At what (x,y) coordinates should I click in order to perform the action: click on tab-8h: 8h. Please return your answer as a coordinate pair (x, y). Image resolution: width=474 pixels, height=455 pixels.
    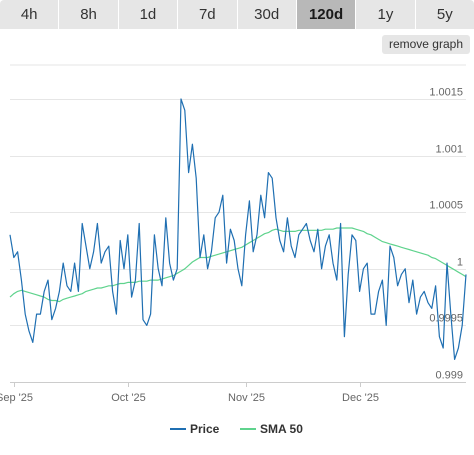
    Looking at the image, I should click on (89, 14).